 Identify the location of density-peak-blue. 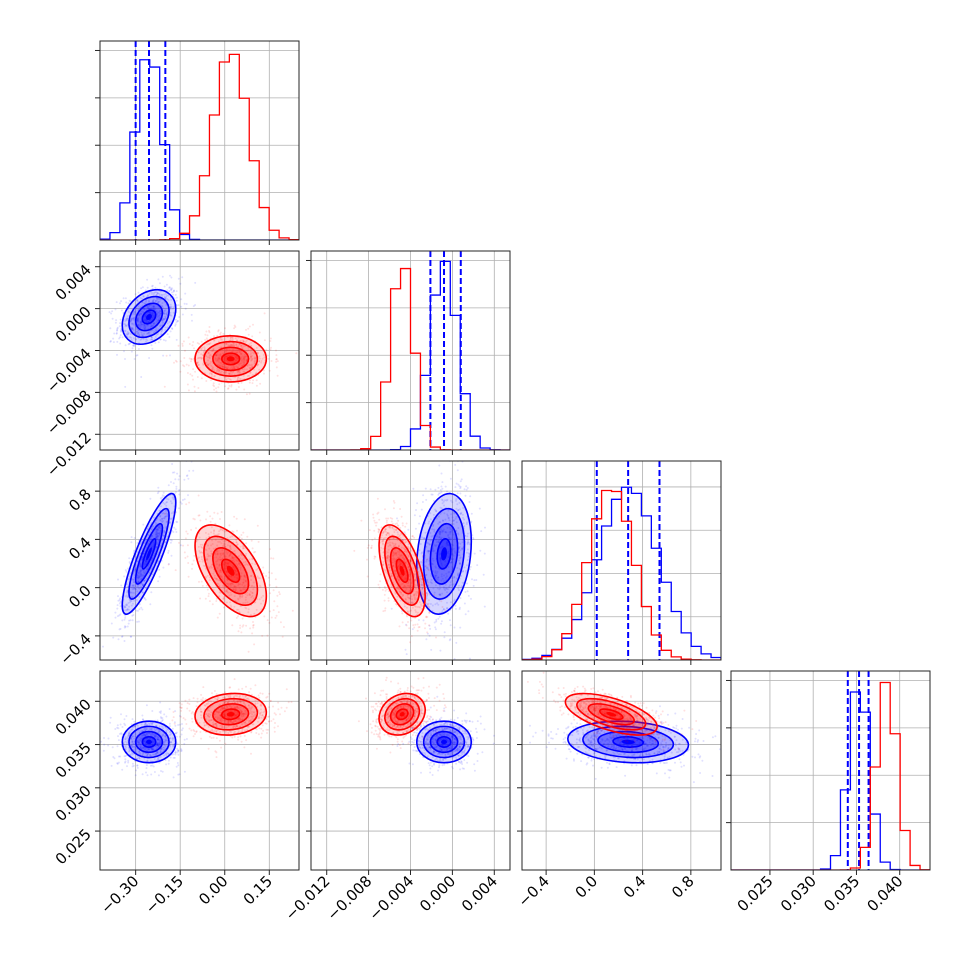
(149, 316).